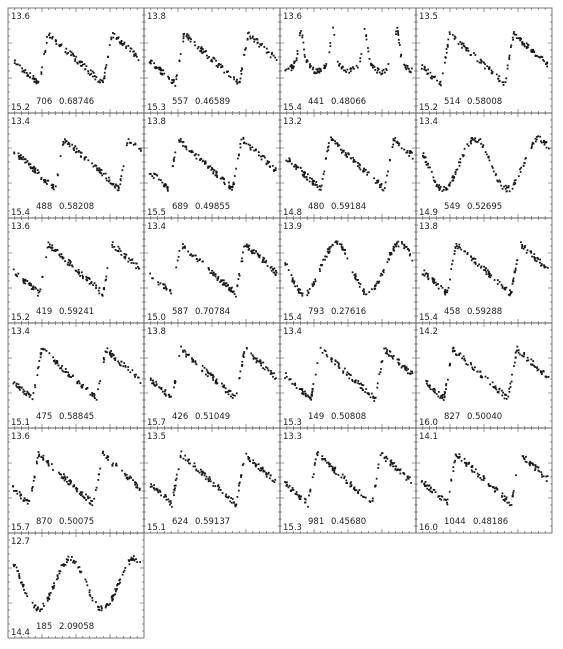 The image size is (563, 649). I want to click on y-axis-top-label: 13.2, so click(292, 122).